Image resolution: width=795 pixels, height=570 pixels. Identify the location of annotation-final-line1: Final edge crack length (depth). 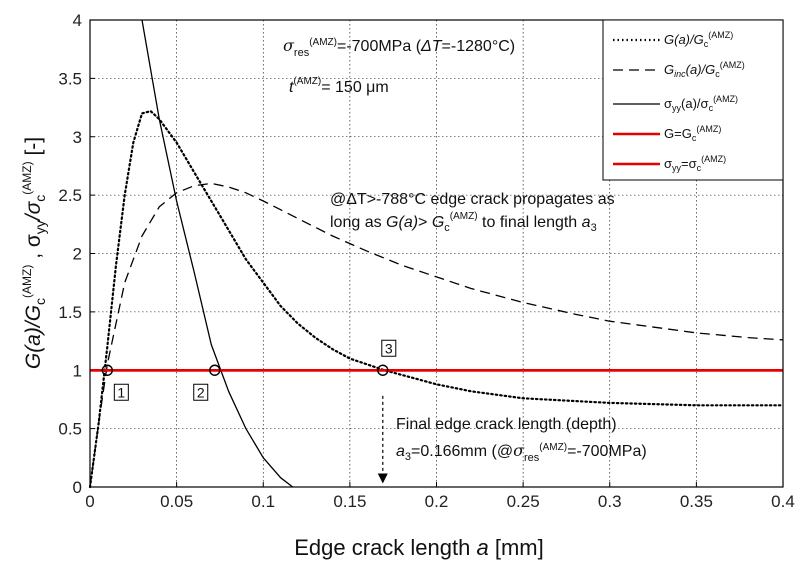
(506, 424).